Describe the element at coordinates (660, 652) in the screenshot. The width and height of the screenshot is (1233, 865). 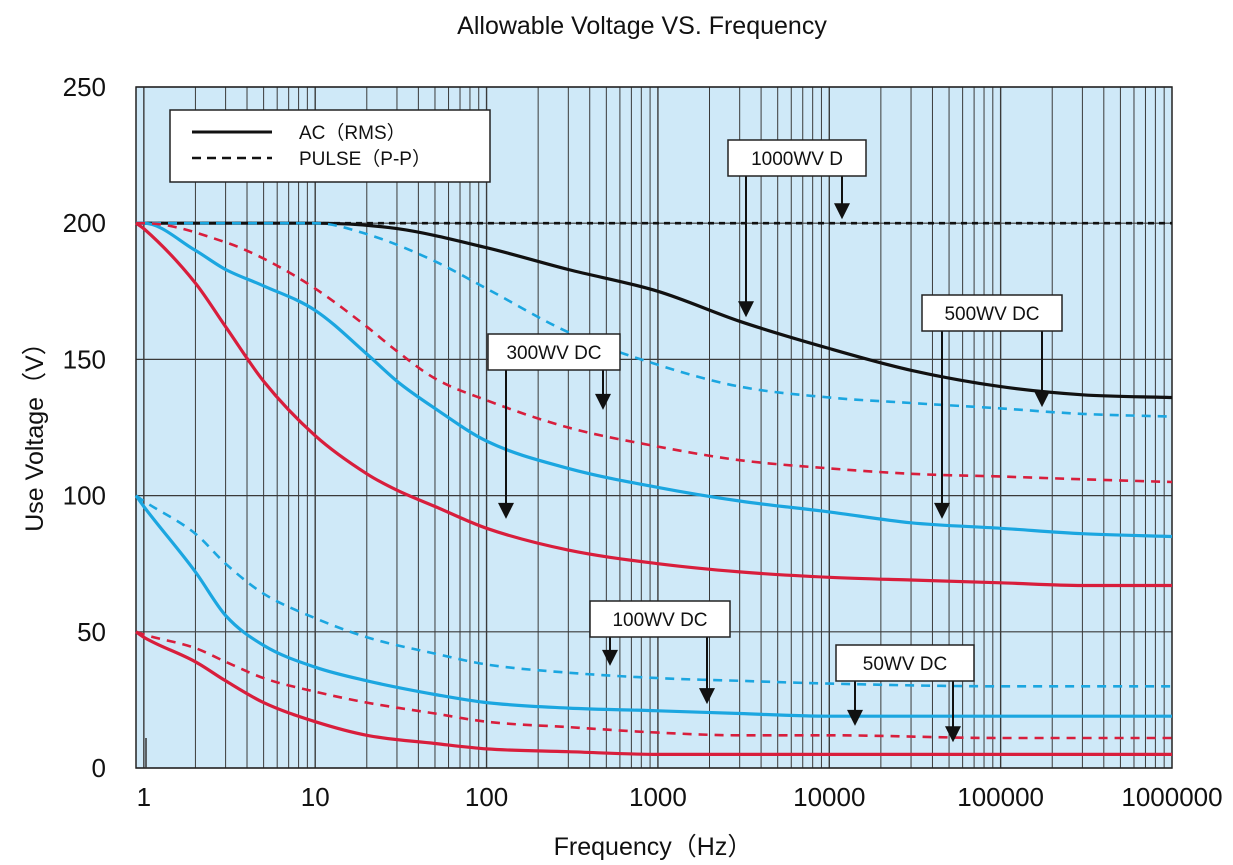
I see `annotation-100wv-dc: 100WV DC` at that location.